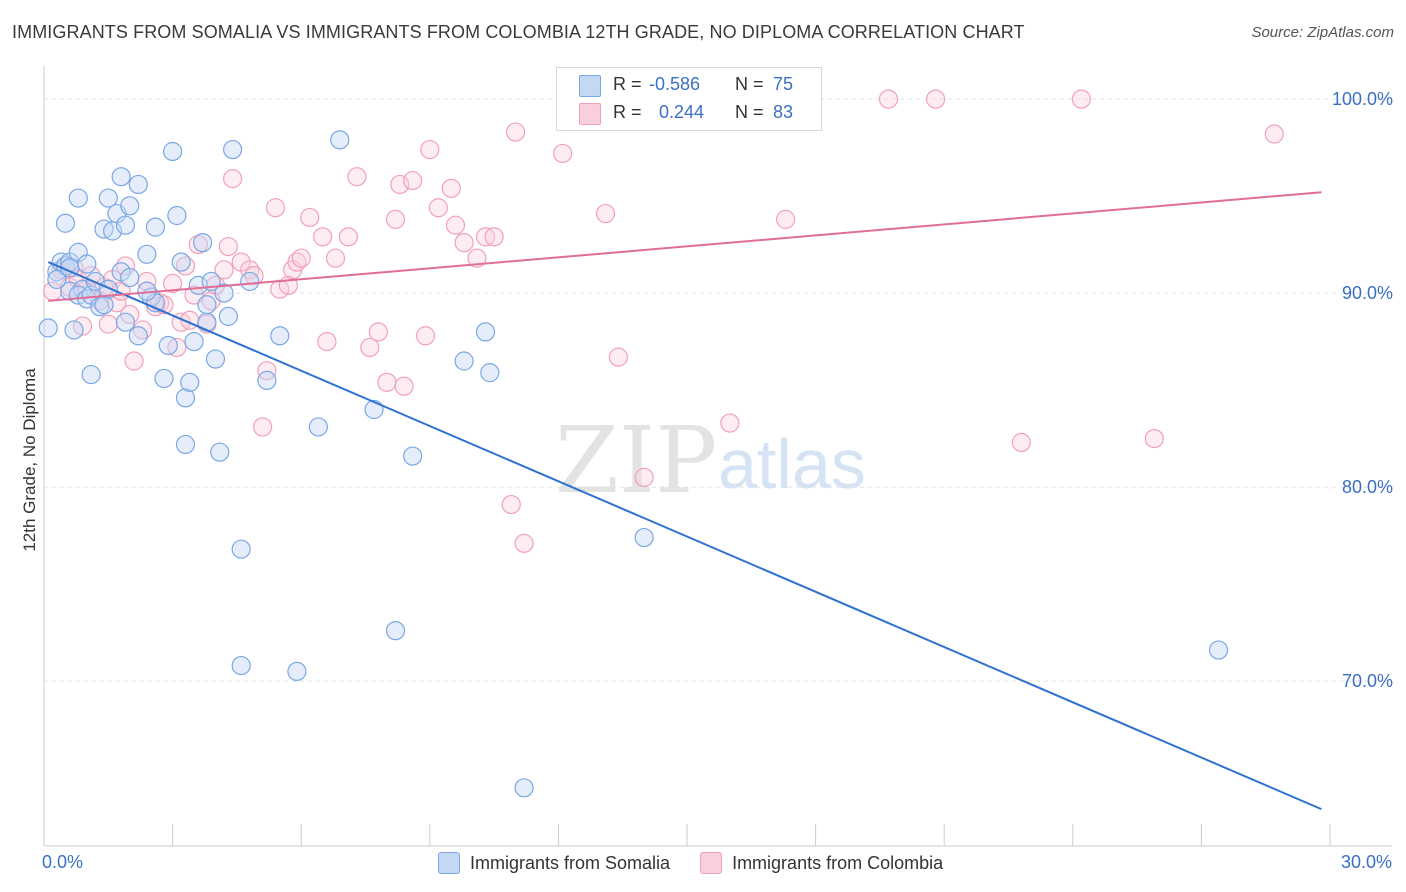 The width and height of the screenshot is (1406, 892). What do you see at coordinates (682, 112) in the screenshot?
I see `r-value-colombia: 0.244` at bounding box center [682, 112].